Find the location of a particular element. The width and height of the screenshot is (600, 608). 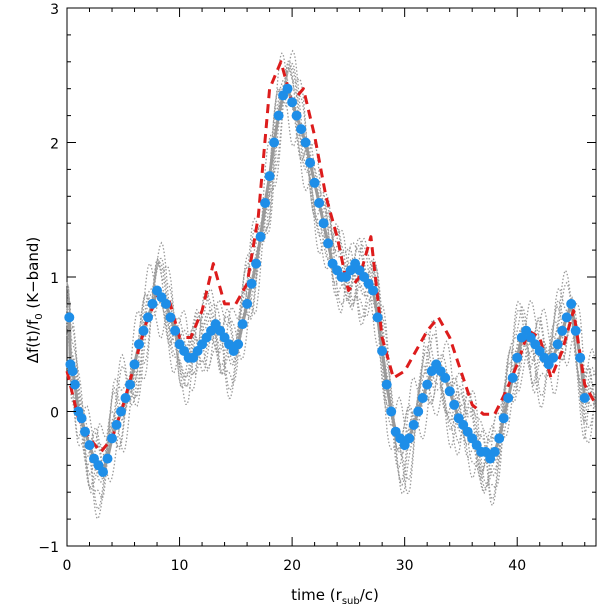

x-tick-label: 30 is located at coordinates (405, 566).